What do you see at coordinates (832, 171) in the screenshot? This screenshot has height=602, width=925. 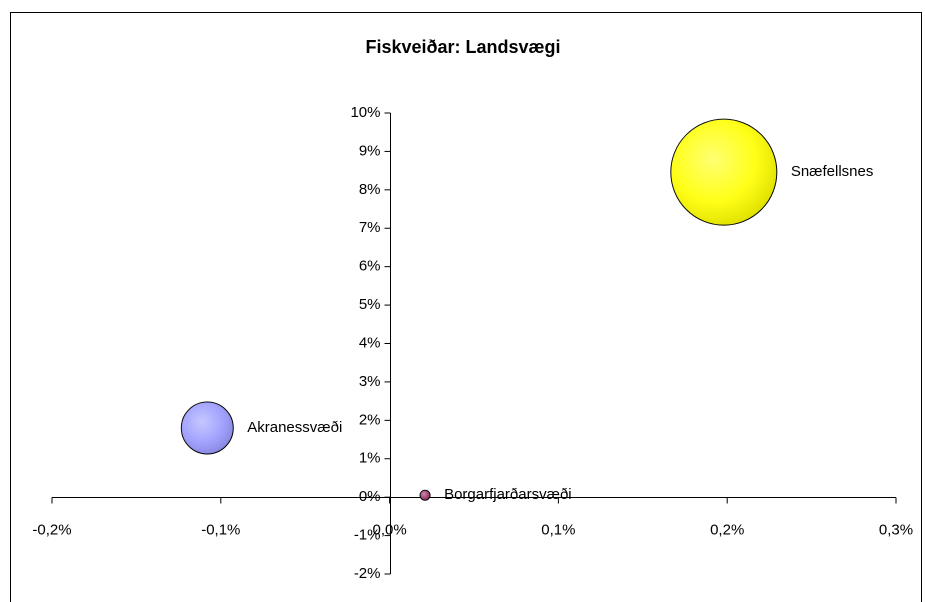 I see `data-label: Snæfellsnes` at bounding box center [832, 171].